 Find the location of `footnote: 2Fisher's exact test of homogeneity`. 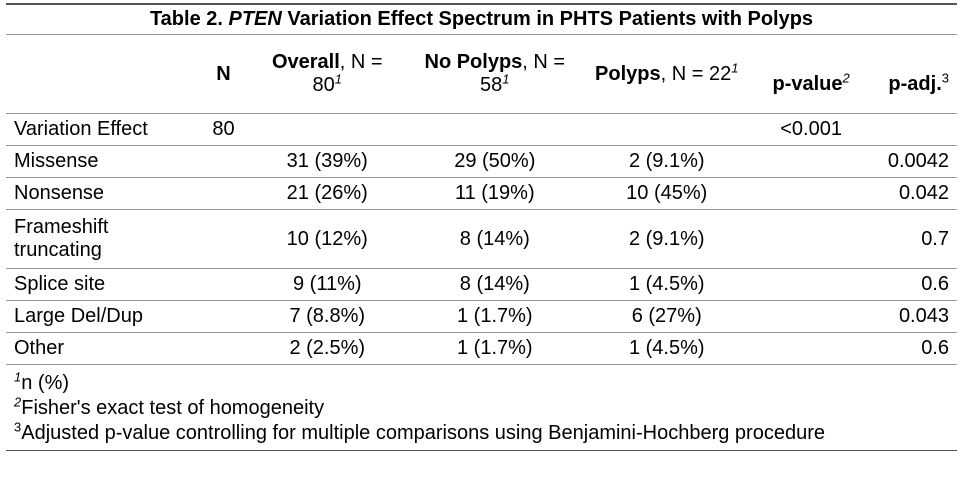

footnote: 2Fisher's exact test of homogeneity is located at coordinates (481, 407).